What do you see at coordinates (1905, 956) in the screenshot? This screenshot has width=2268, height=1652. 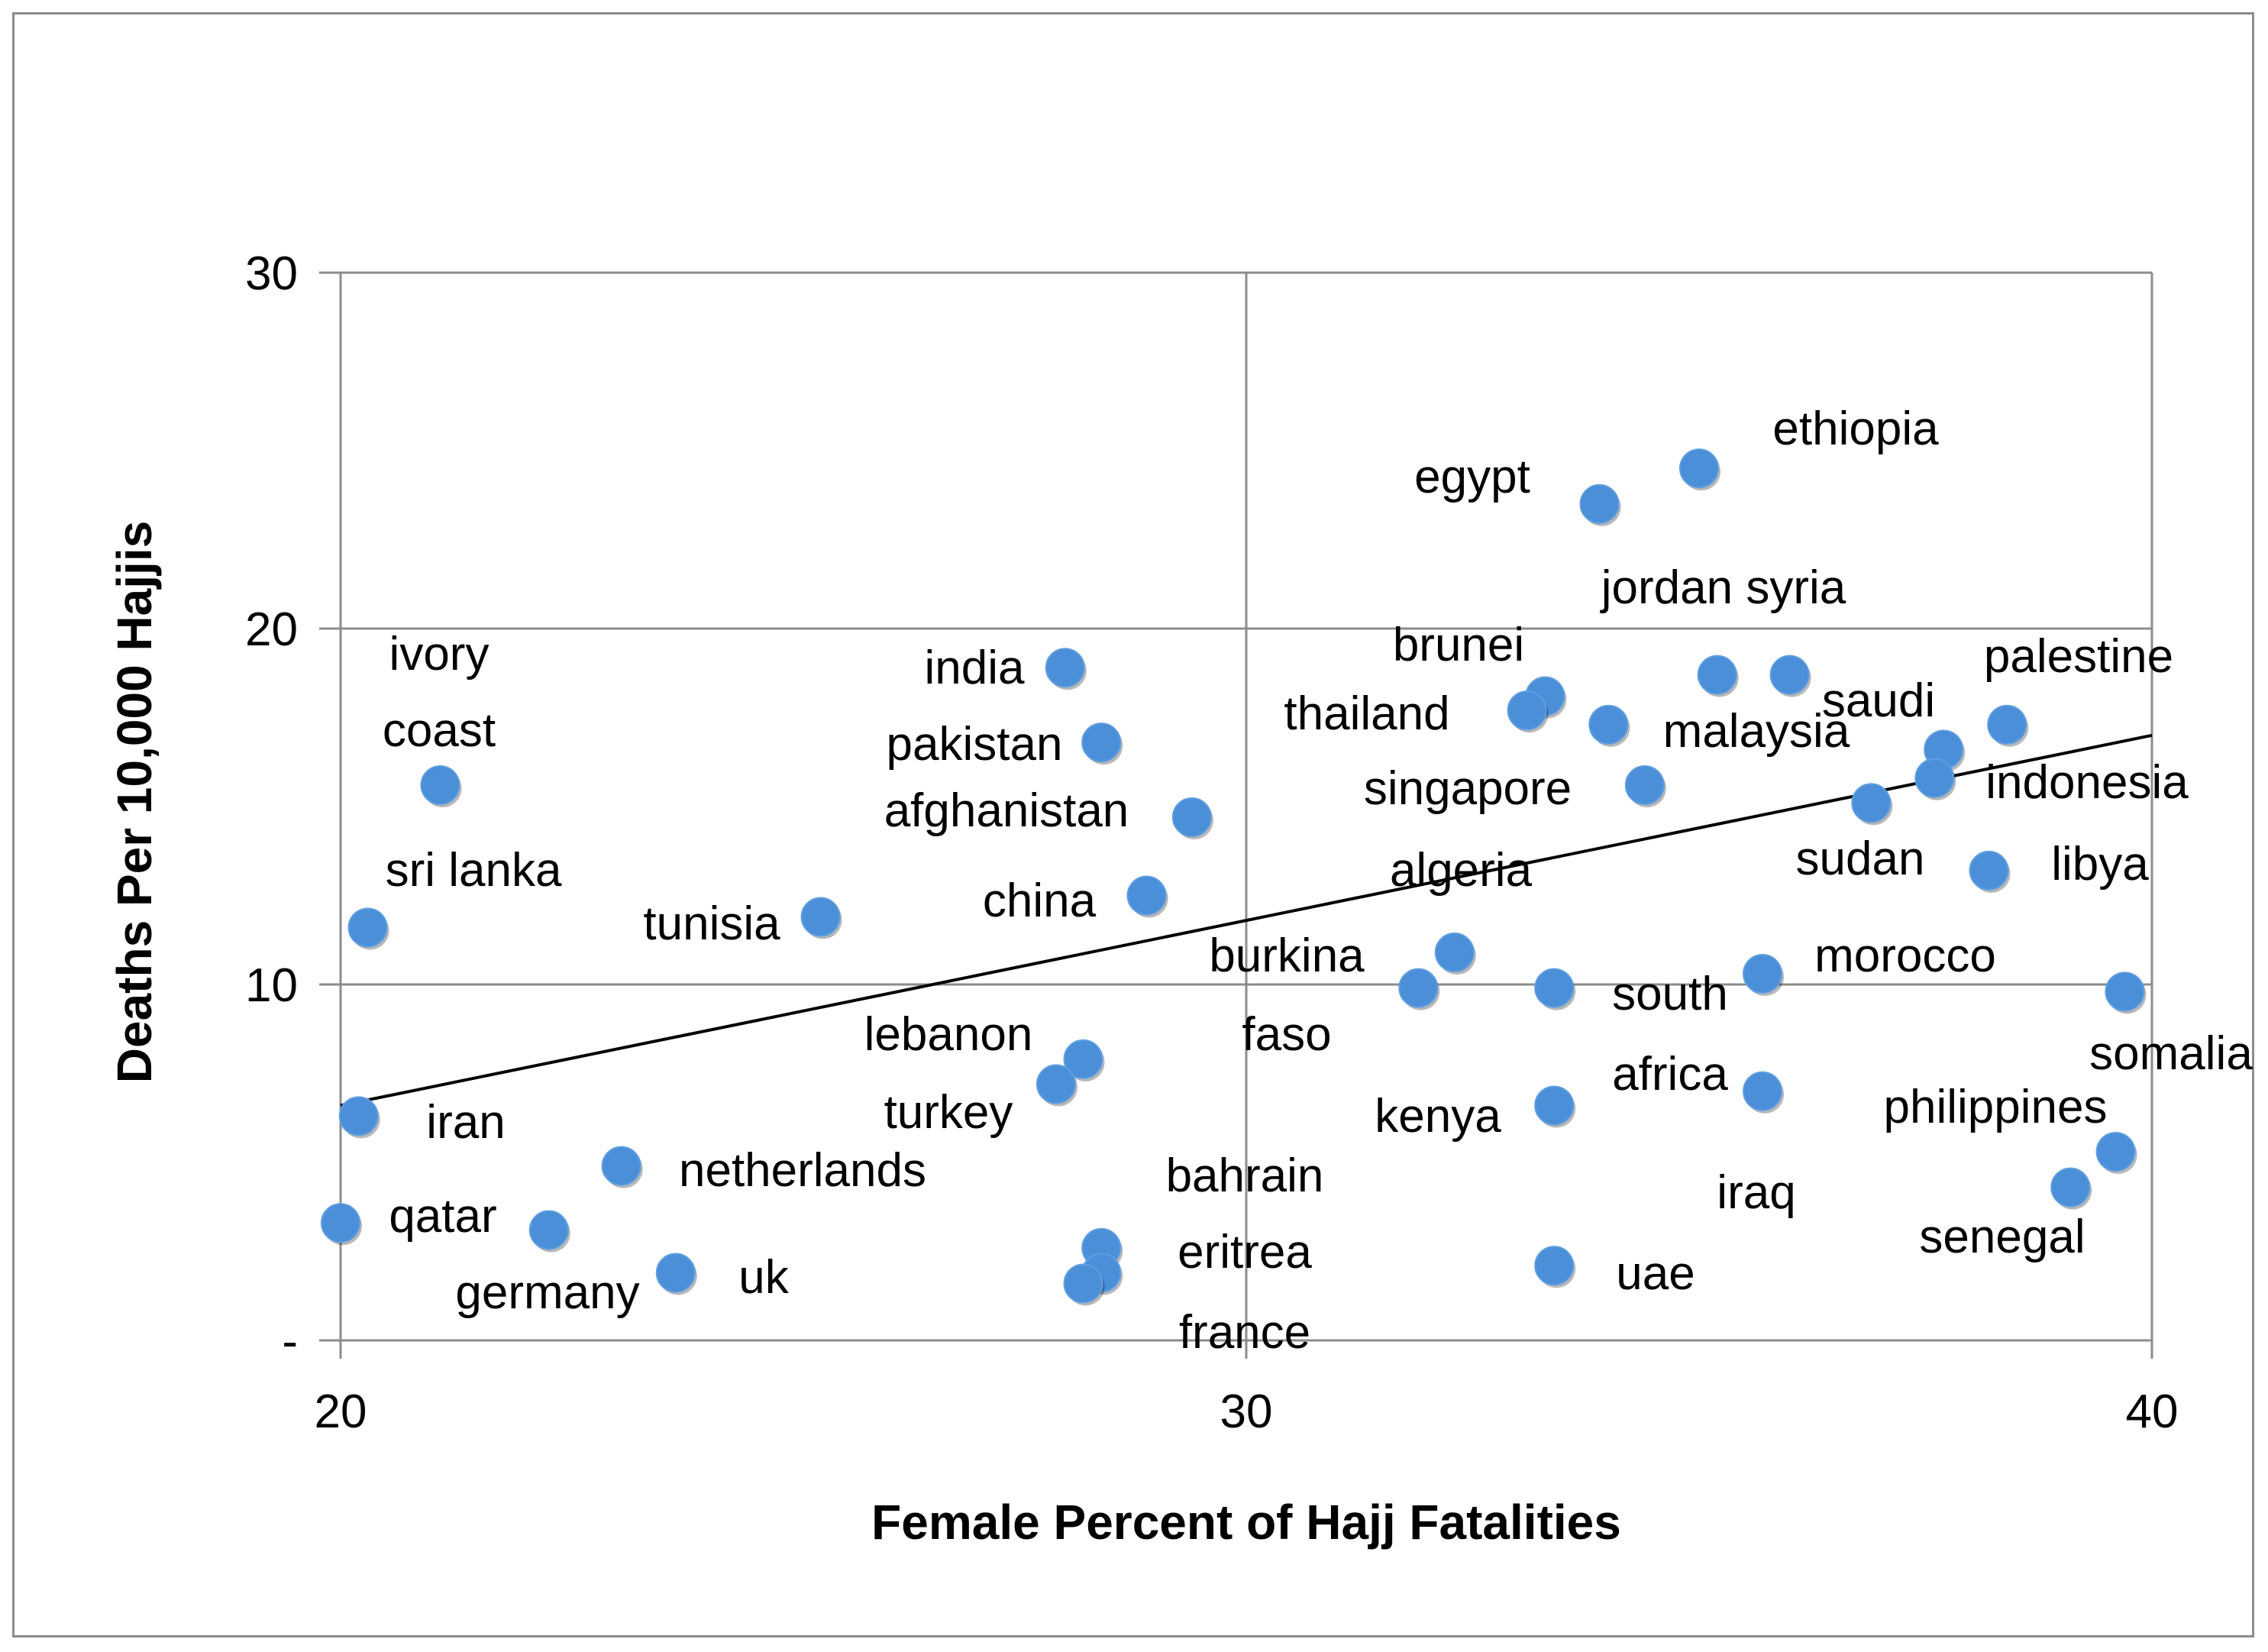 I see `point-label-morocco: morocco` at bounding box center [1905, 956].